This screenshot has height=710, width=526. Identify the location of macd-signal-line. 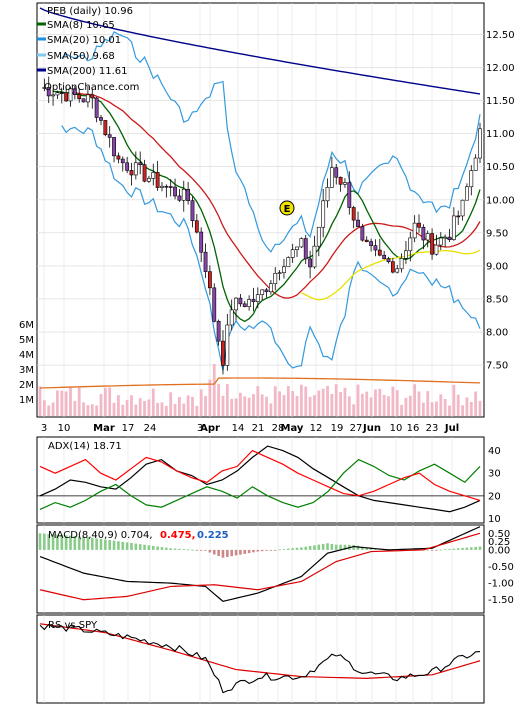
(260, 566).